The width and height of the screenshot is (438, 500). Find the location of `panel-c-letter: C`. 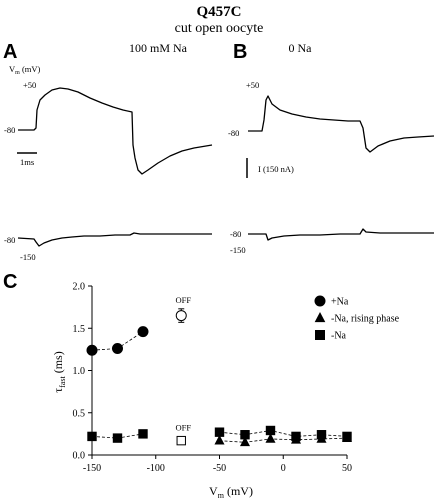

panel-c-letter: C is located at coordinates (10, 282).